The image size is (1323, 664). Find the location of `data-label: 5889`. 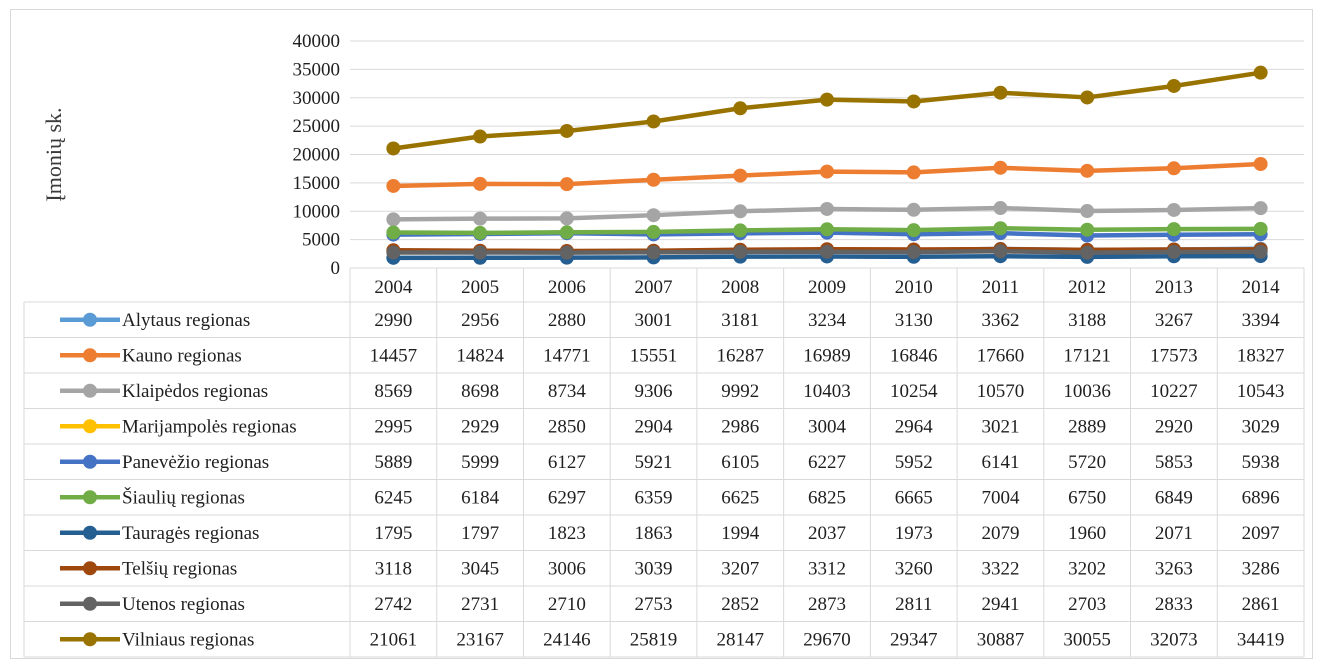

data-label: 5889 is located at coordinates (393, 462).